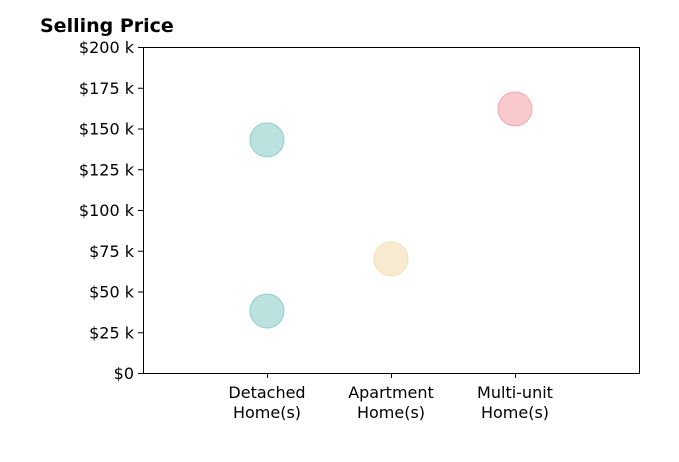  What do you see at coordinates (391, 392) in the screenshot?
I see `x-tick-label-line: Apartment` at bounding box center [391, 392].